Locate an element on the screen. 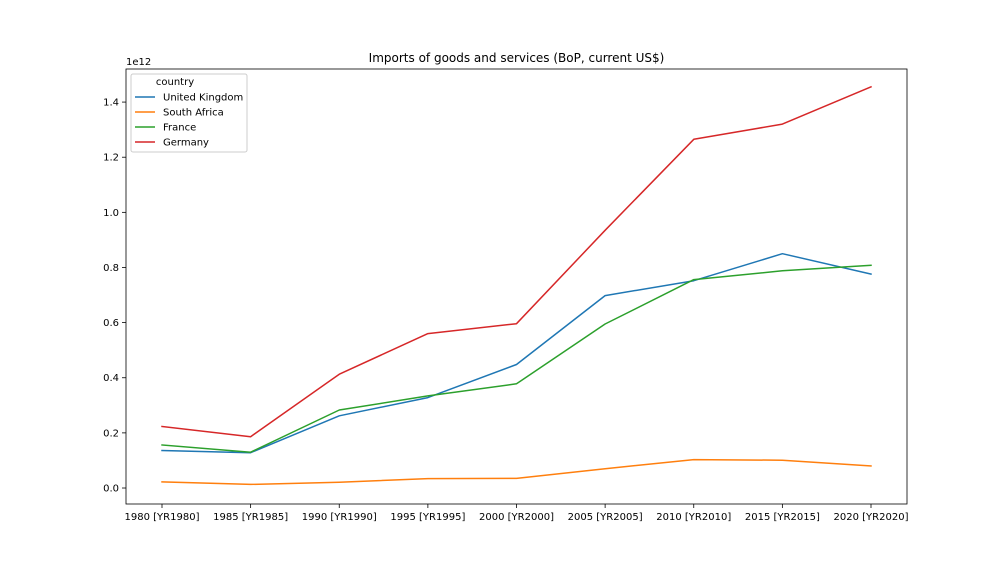 This screenshot has width=1008, height=576. legend-entry: Germany is located at coordinates (186, 143).